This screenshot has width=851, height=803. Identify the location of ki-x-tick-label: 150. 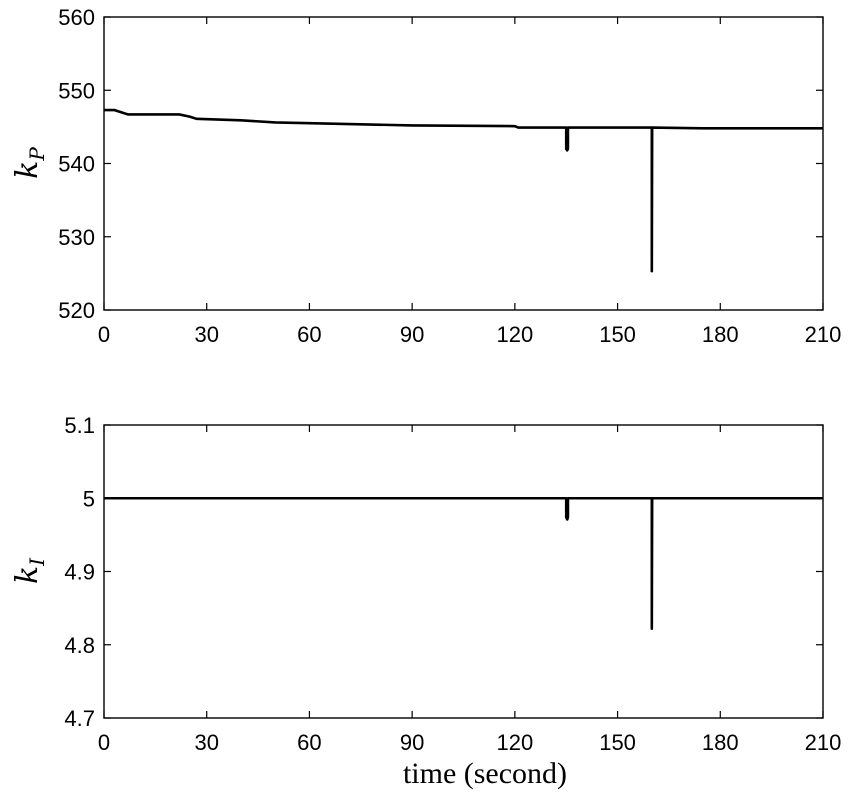
(617, 742).